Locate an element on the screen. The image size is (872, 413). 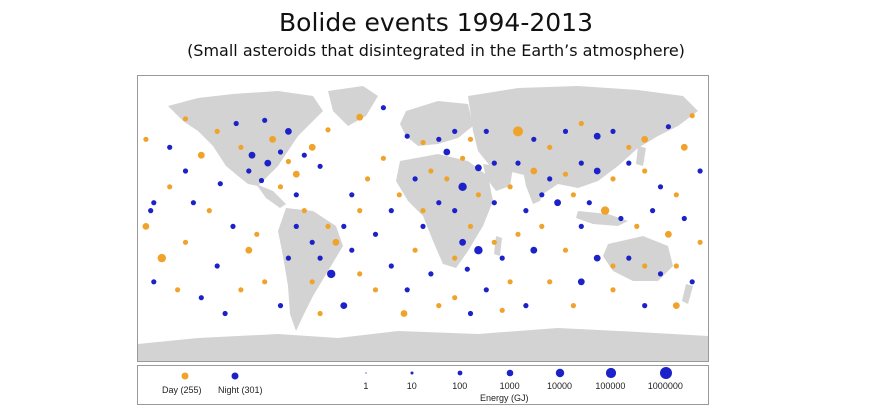
energy-level-label: 1 is located at coordinates (366, 386).